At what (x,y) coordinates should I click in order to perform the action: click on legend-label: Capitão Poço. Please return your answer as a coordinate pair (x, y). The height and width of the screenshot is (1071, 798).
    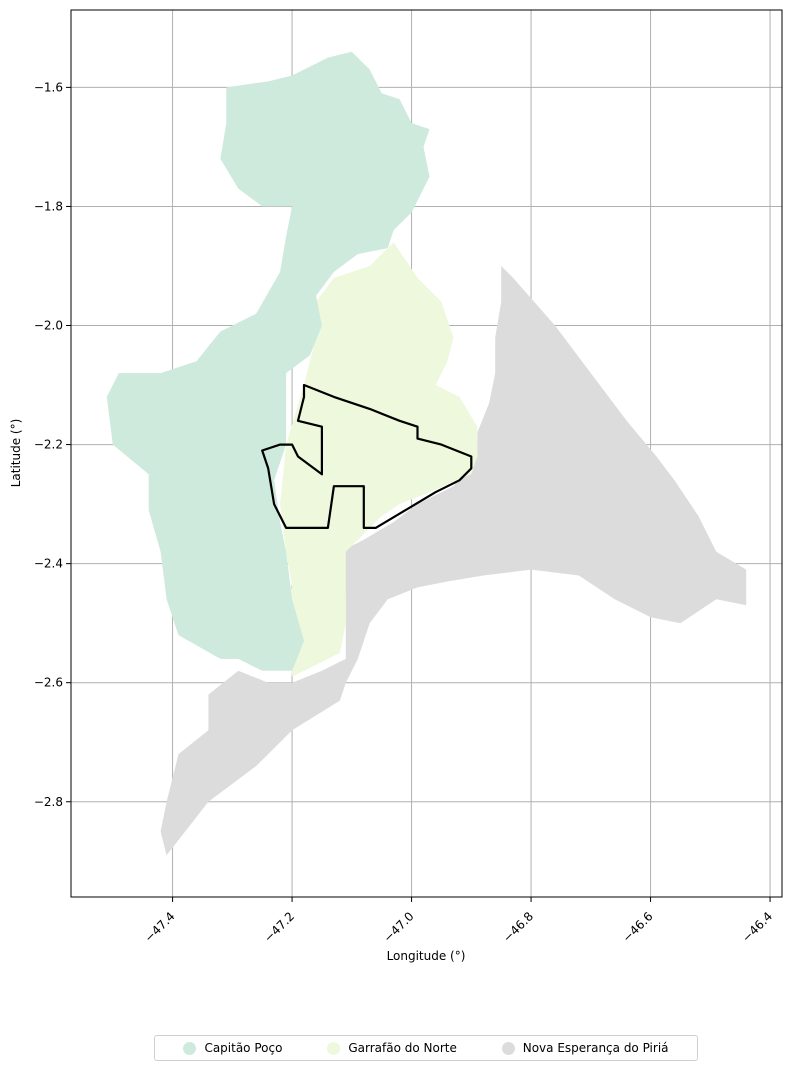
    Looking at the image, I should click on (243, 1048).